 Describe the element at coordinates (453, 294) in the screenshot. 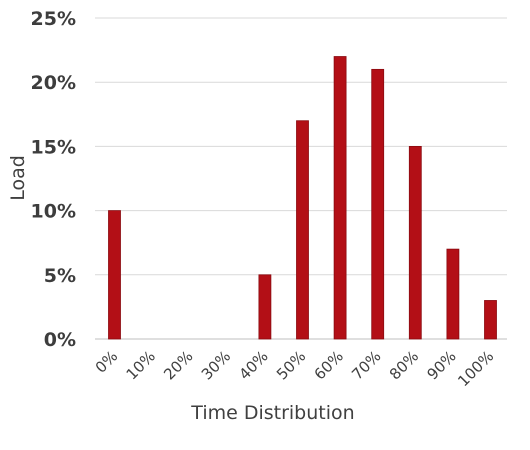

I see `bar-90pct` at that location.